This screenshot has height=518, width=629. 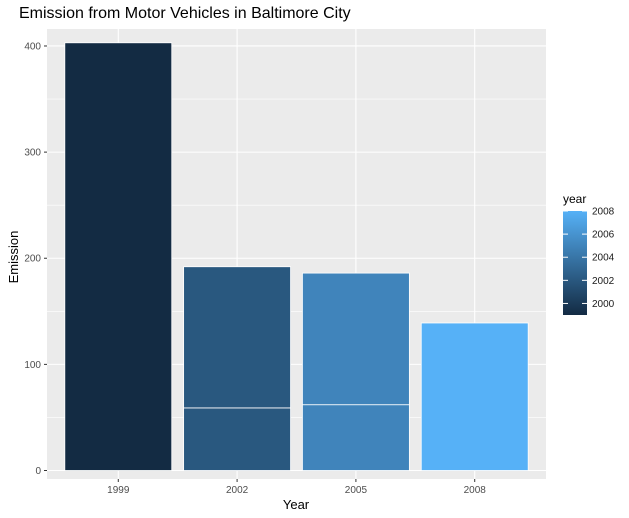 What do you see at coordinates (474, 396) in the screenshot?
I see `bar-segment-2008` at bounding box center [474, 396].